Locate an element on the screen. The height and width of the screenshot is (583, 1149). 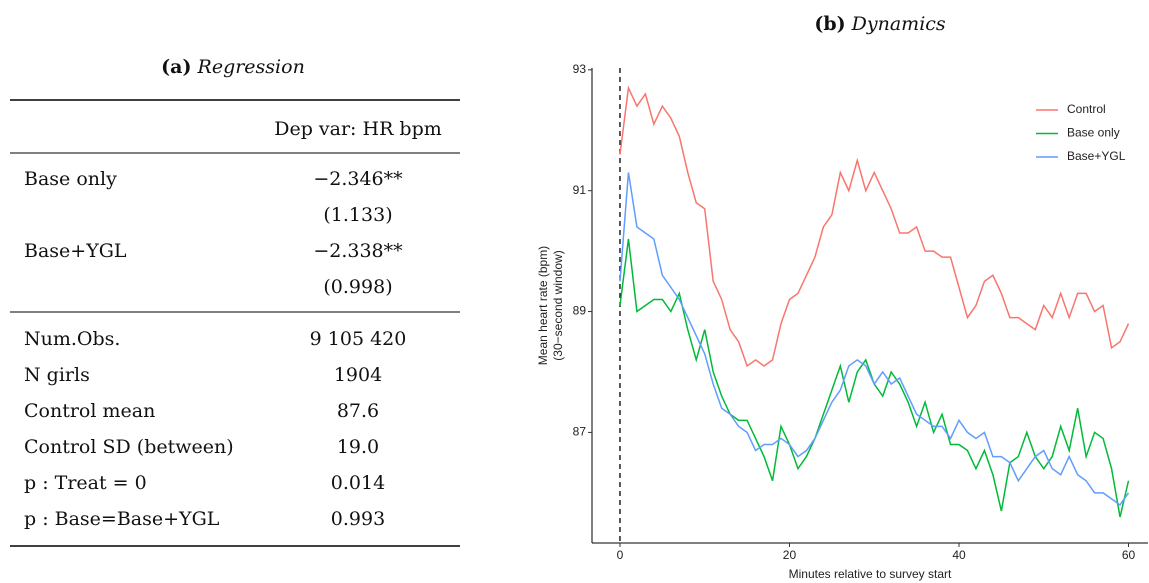
stat-value: 0.993 is located at coordinates (358, 519).